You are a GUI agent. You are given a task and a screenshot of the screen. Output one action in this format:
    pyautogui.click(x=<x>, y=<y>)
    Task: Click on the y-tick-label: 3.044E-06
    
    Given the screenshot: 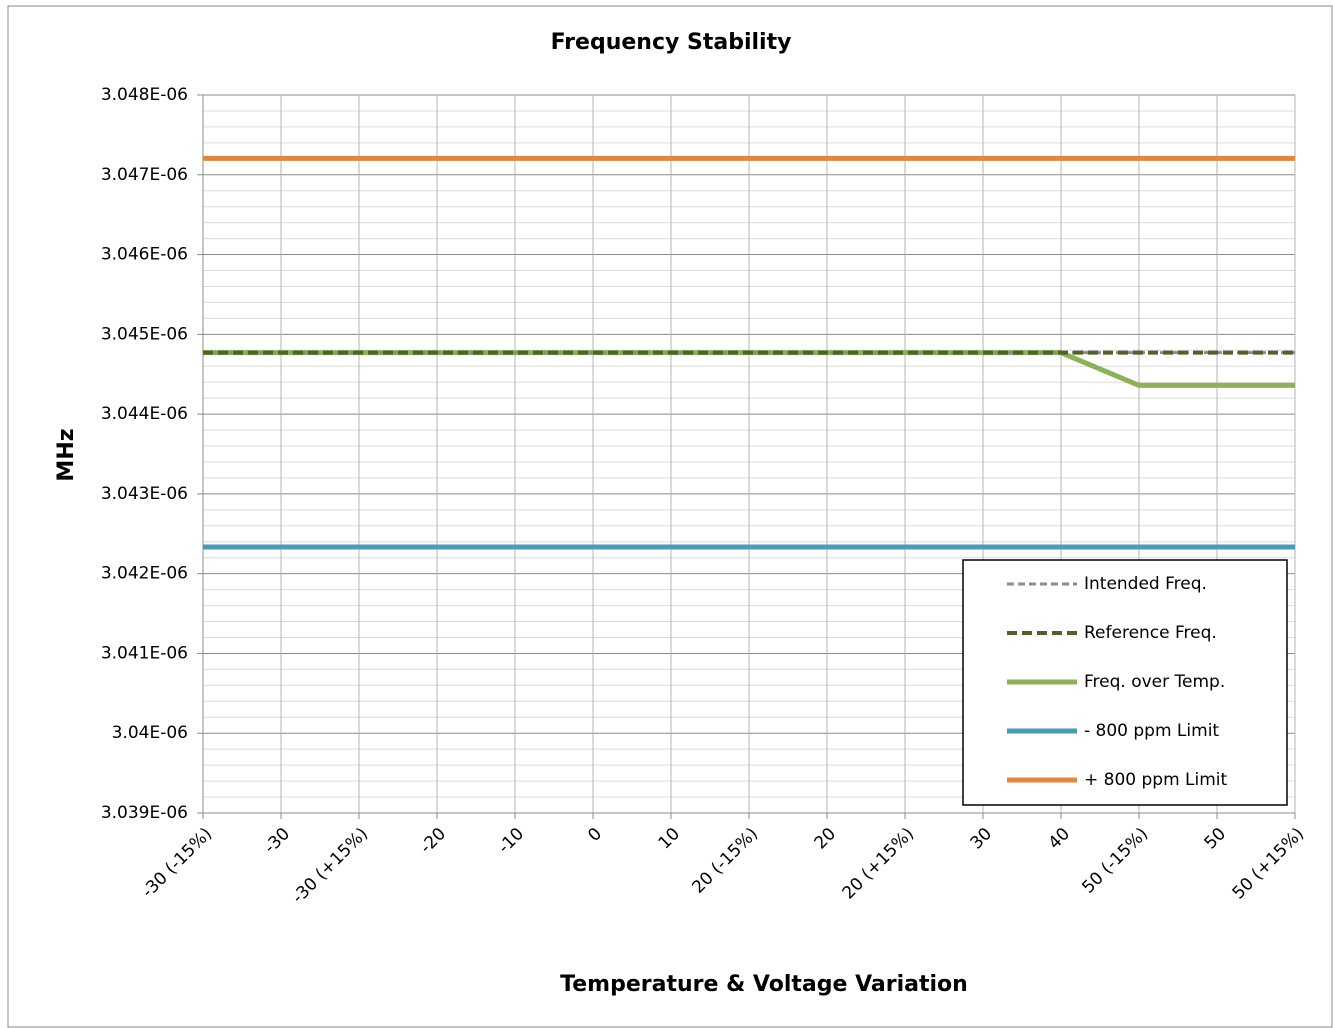 What is the action you would take?
    pyautogui.click(x=144, y=414)
    